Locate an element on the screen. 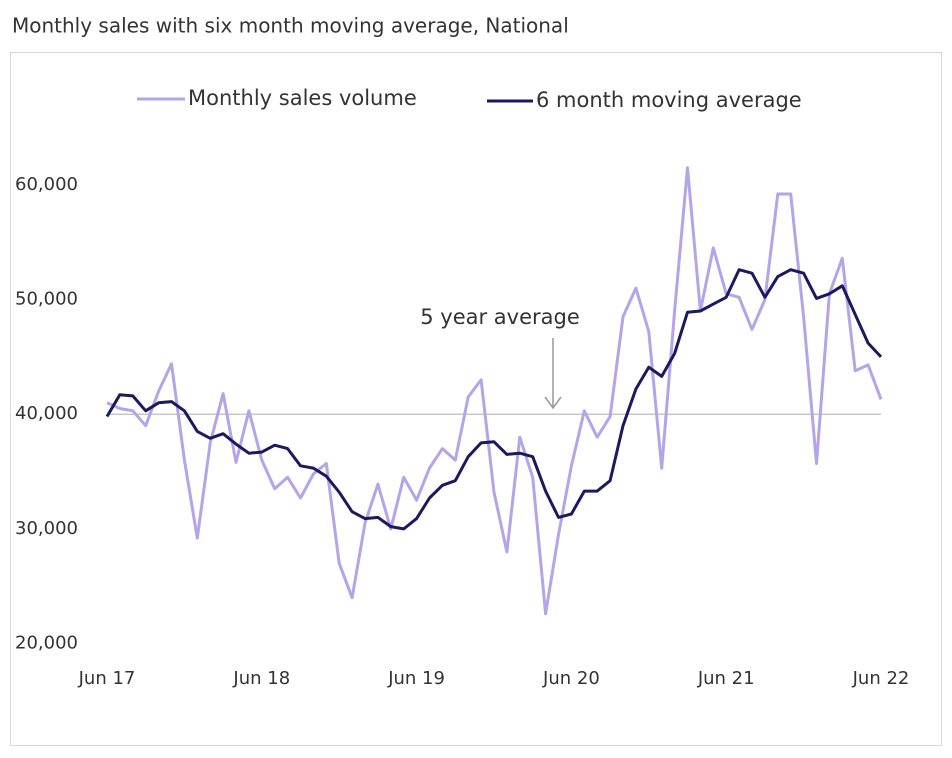  y-tick-label: 20,000 is located at coordinates (46, 643).